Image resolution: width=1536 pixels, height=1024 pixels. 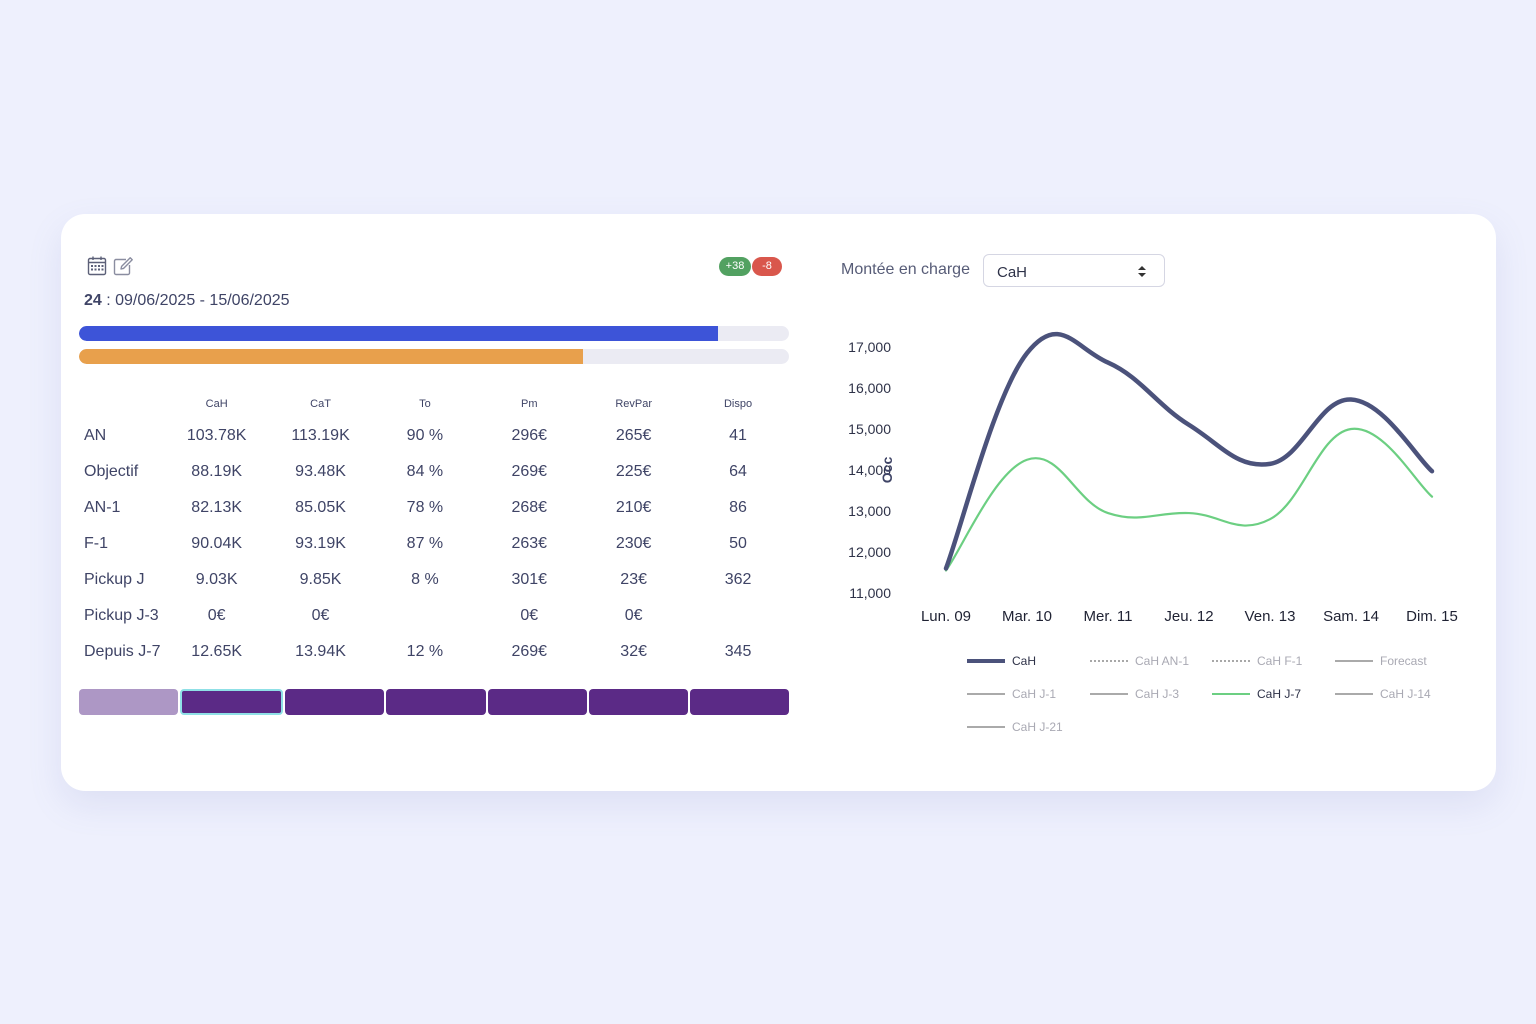 I want to click on x-tick-label: Mar. 10, so click(x=1027, y=616).